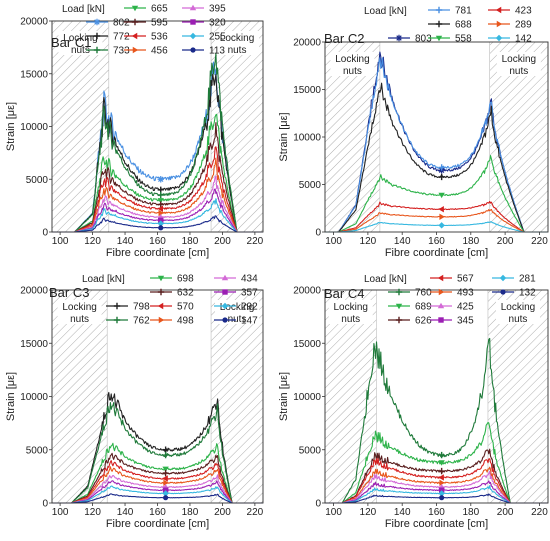 The width and height of the screenshot is (550, 541). I want to click on legend-label: 558, so click(463, 39).